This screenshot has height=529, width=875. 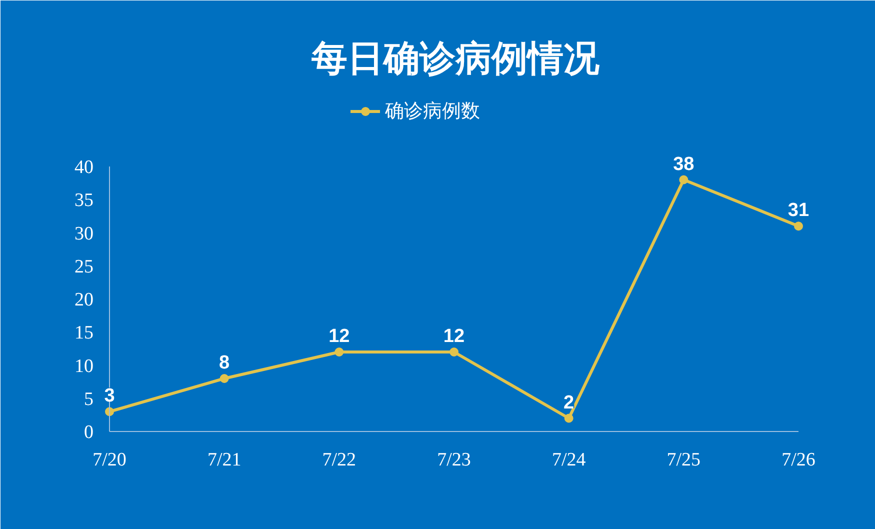 I want to click on x-tick-label: 7/22, so click(x=339, y=460).